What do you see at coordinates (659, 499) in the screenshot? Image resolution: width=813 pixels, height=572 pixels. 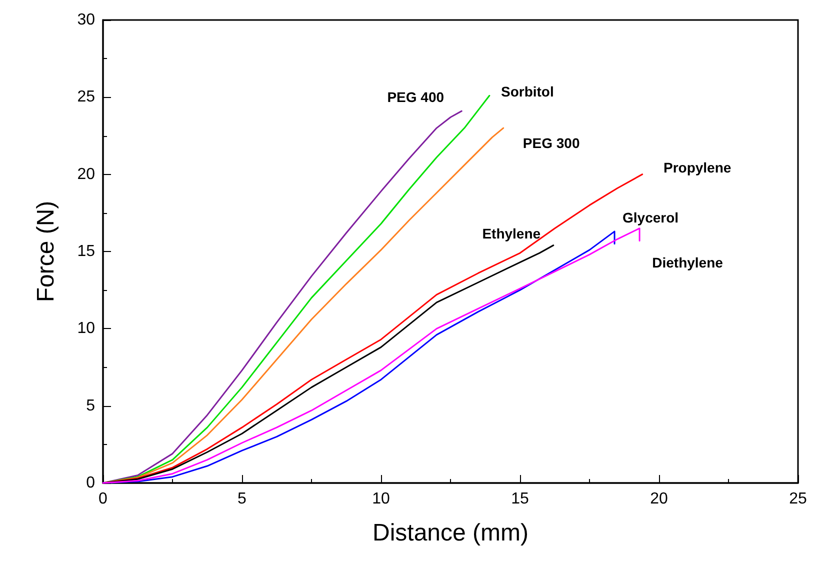 I see `x-tick-label: 20` at bounding box center [659, 499].